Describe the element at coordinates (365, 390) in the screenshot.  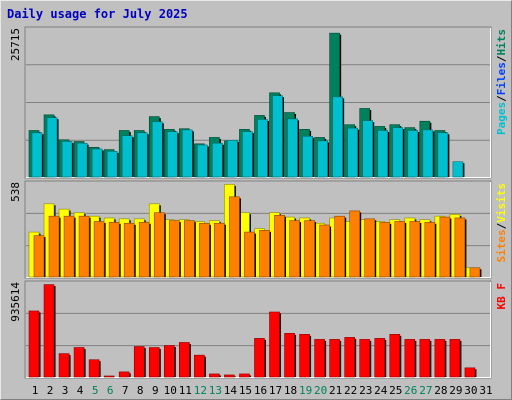
I see `x-label-day-23: 23` at that location.